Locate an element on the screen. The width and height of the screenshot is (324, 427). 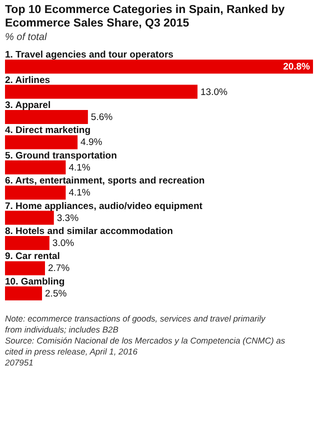
y-tick-label: 5. Ground transportation is located at coordinates (61, 156).